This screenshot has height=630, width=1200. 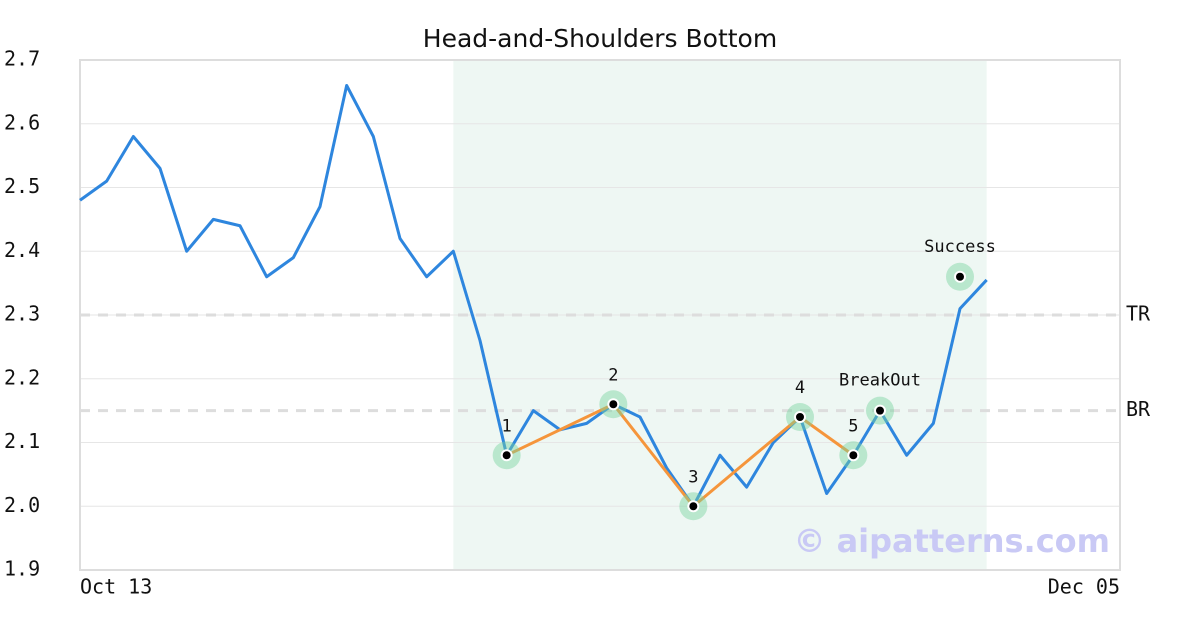 I want to click on y-tick-label: 2.4, so click(x=22, y=250).